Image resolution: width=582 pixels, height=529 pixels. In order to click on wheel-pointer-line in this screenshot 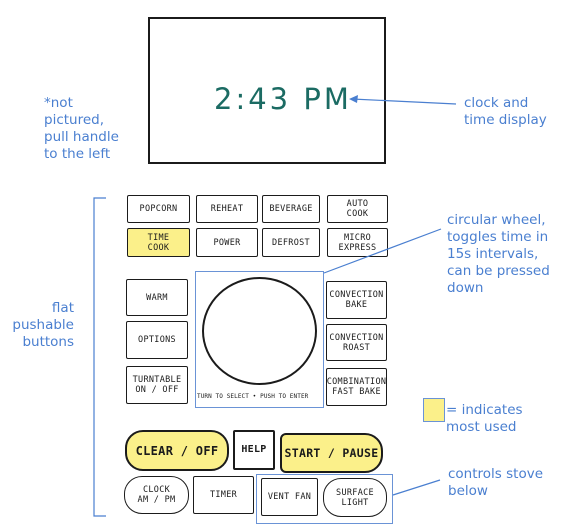, I will do `click(382, 251)`.